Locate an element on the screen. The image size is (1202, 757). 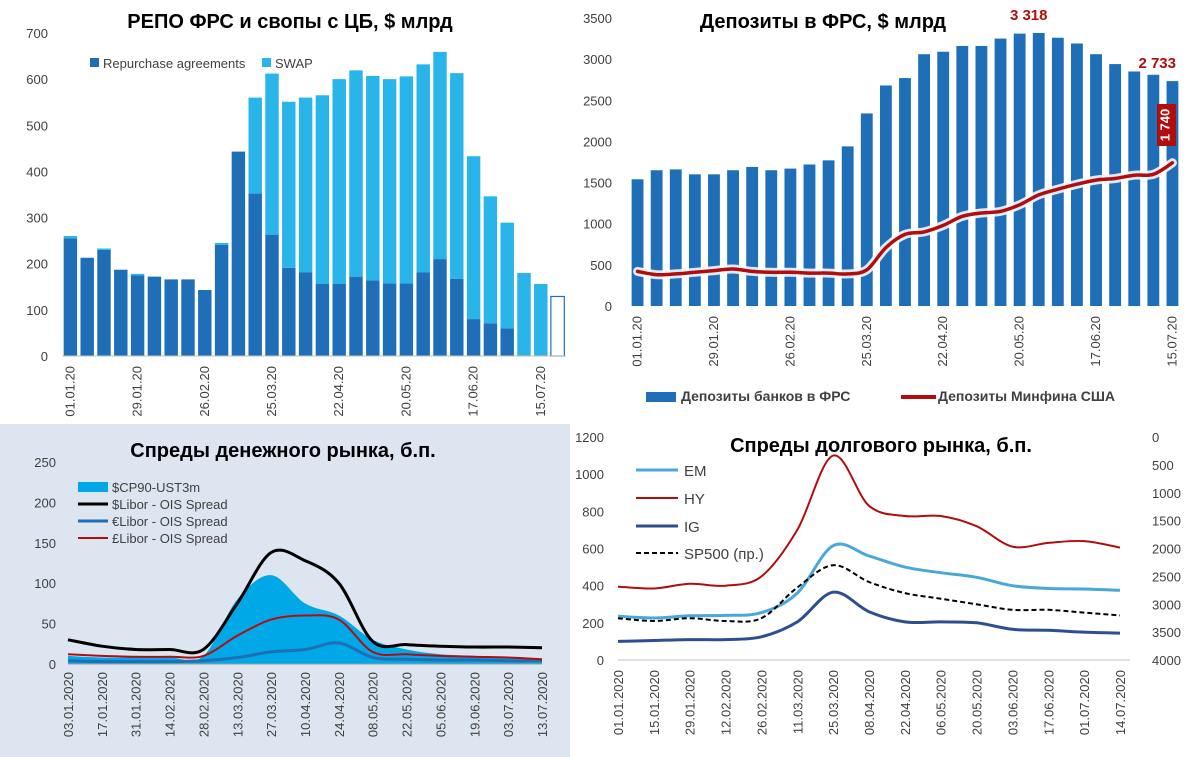
y-tick-label: 200 is located at coordinates (37, 264).